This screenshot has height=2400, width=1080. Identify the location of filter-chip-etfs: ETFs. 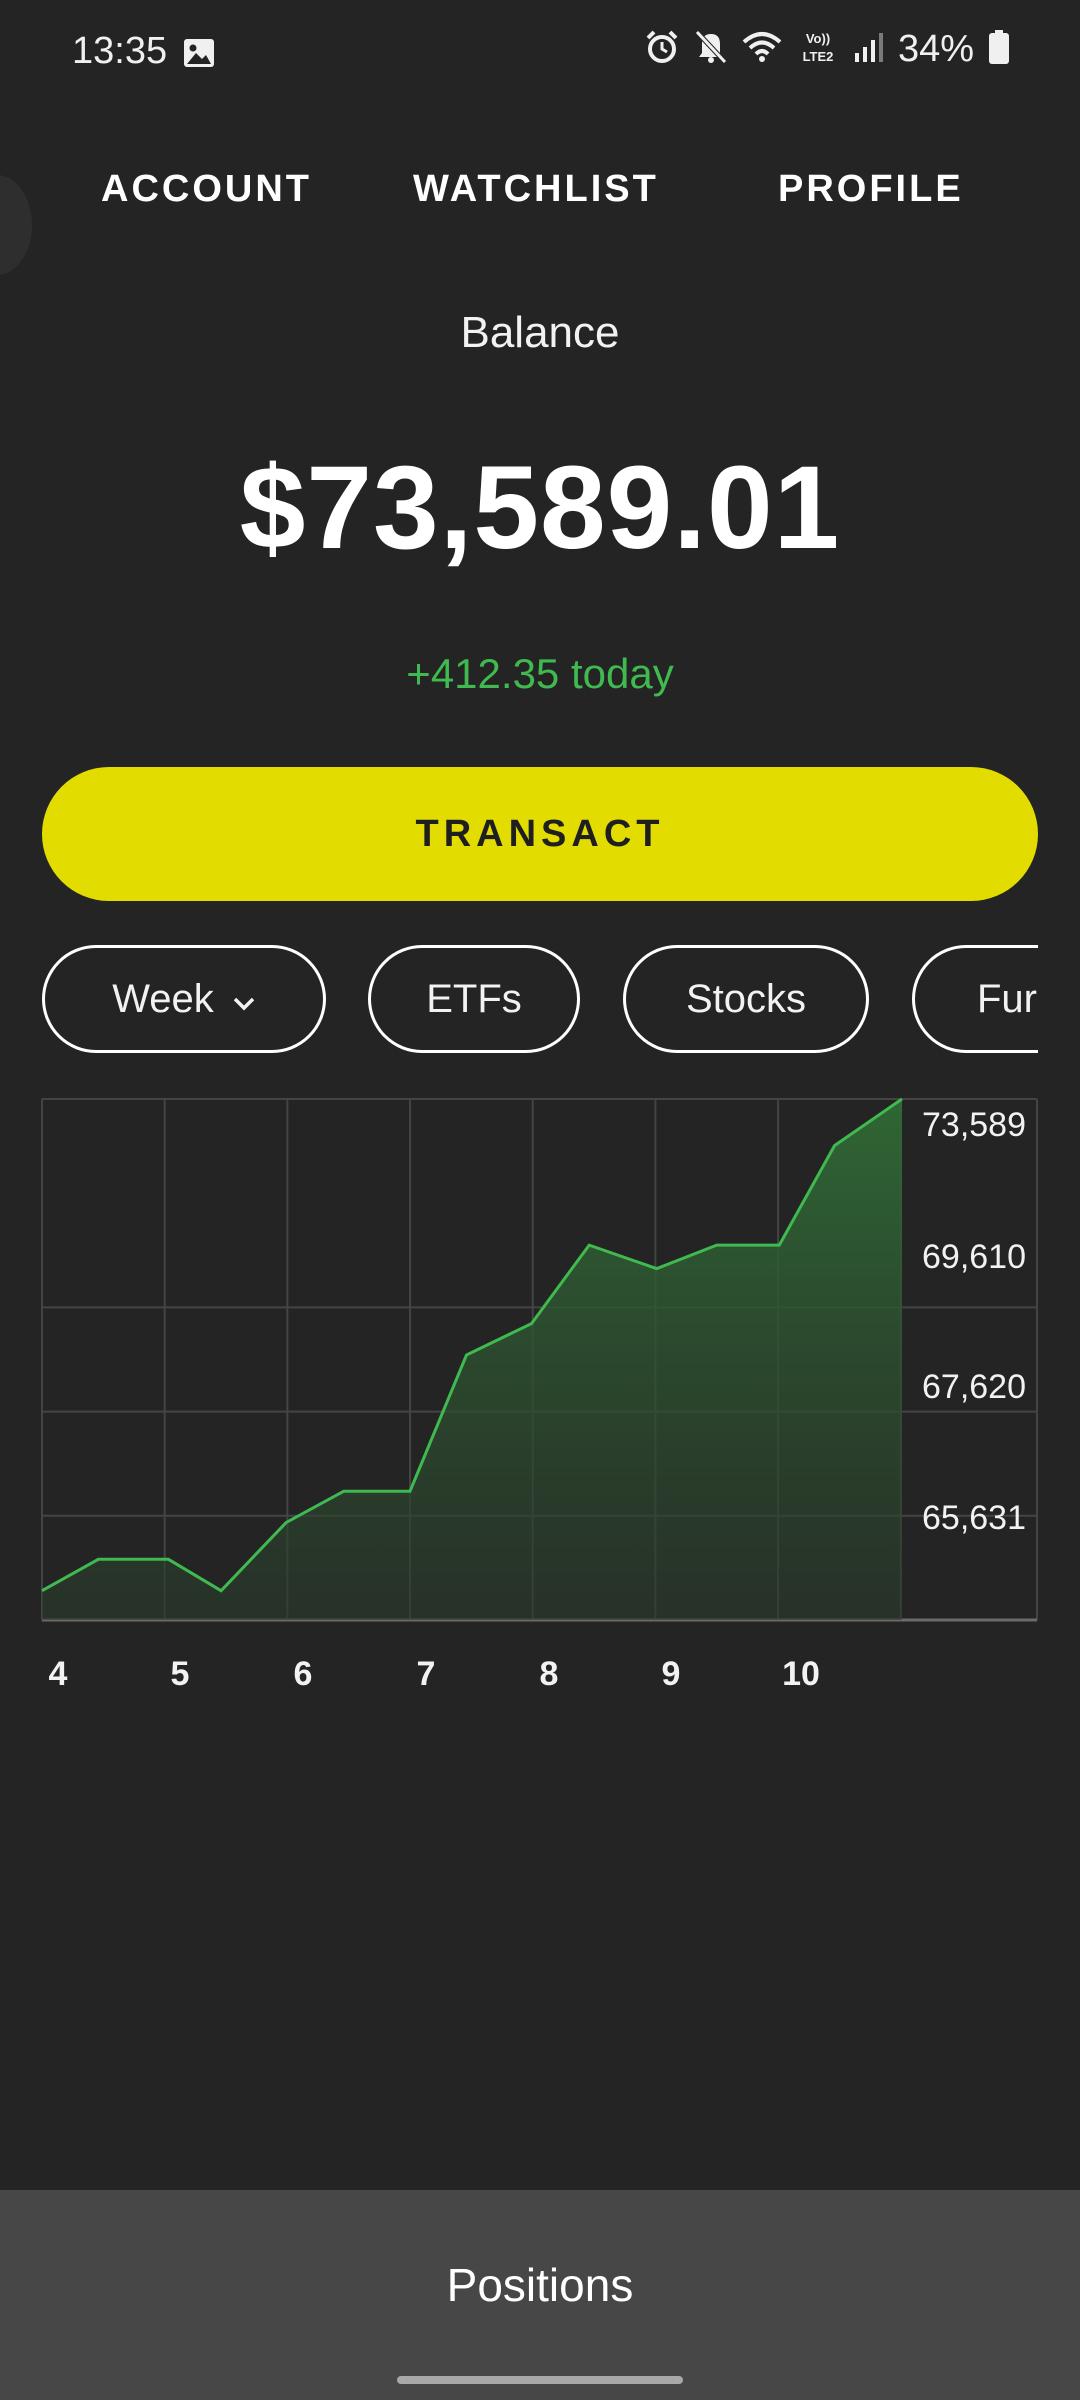
(474, 999).